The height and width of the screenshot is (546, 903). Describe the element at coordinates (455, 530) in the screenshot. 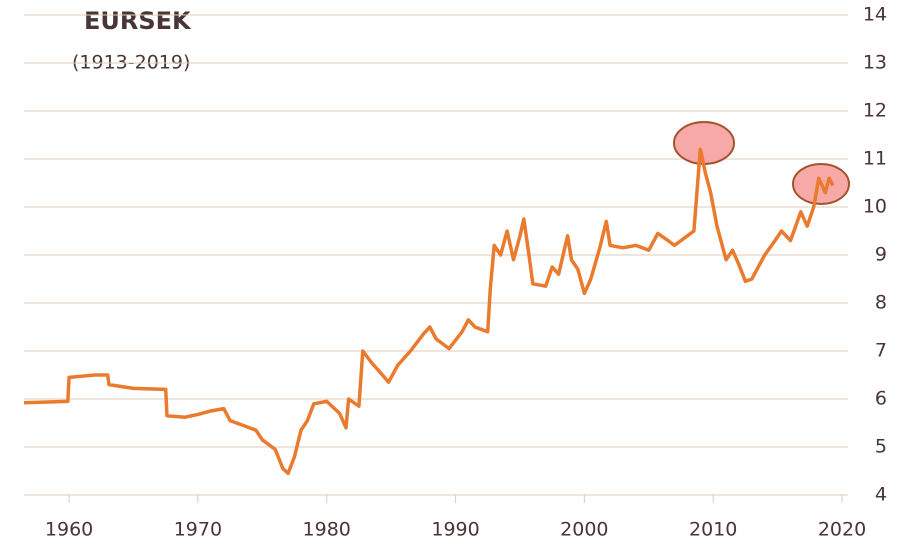

I see `x-tick-label: 1990` at that location.